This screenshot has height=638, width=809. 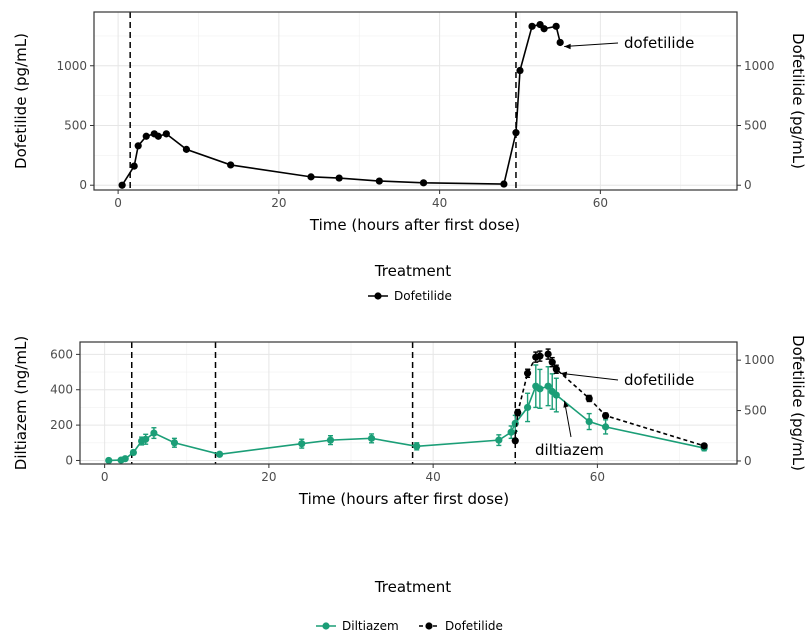 What do you see at coordinates (61, 354) in the screenshot?
I see `y-tick-label: 600` at bounding box center [61, 354].